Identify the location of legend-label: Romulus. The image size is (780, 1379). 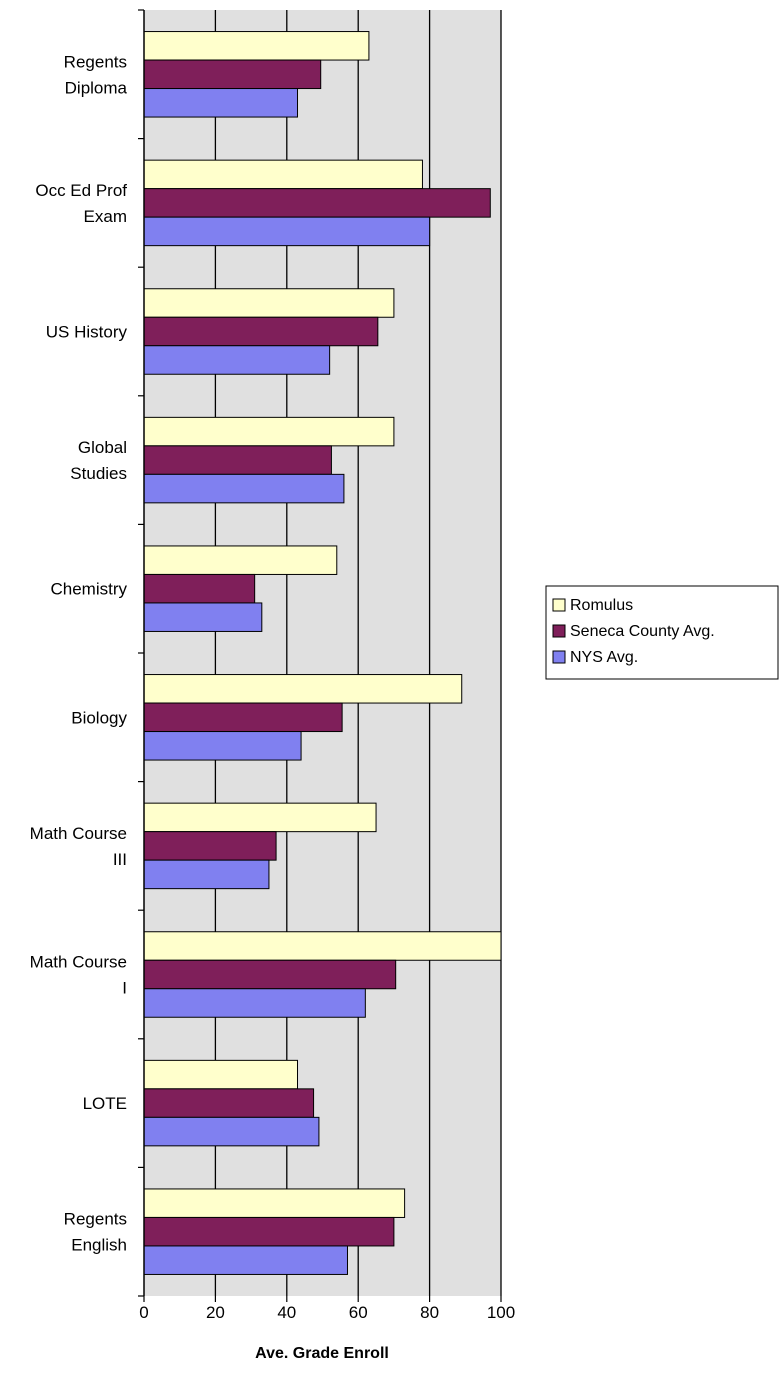
(601, 605).